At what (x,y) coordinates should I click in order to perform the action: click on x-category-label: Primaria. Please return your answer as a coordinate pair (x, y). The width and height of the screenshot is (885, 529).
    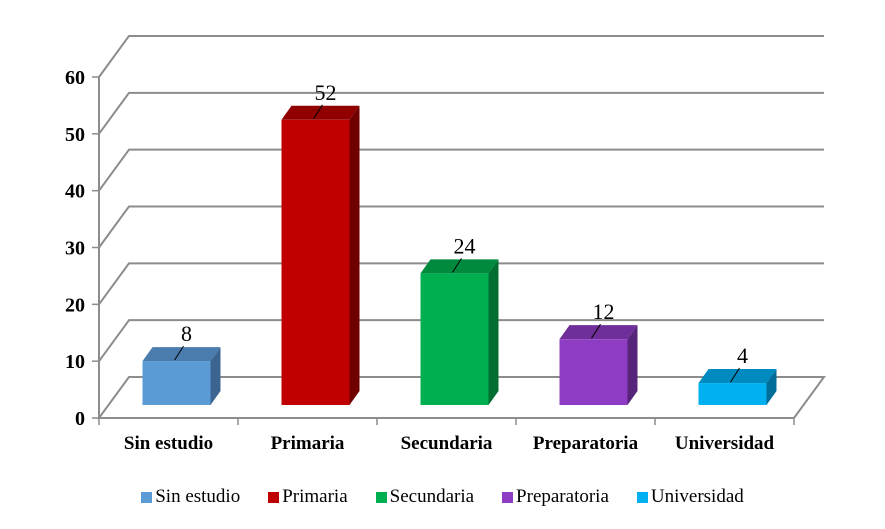
    Looking at the image, I should click on (308, 443).